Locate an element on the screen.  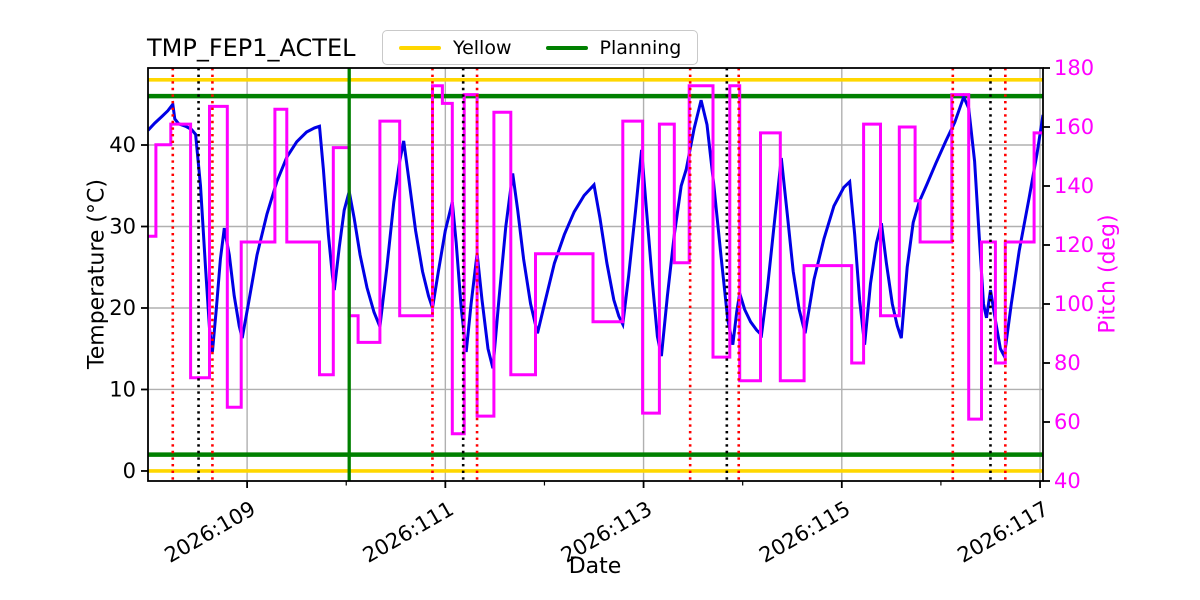
planning-line-swatch-icon is located at coordinates (566, 47).